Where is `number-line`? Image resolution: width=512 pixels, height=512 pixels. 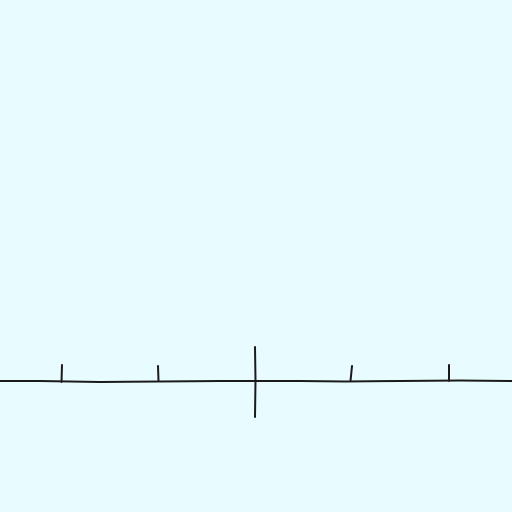 number-line is located at coordinates (256, 382).